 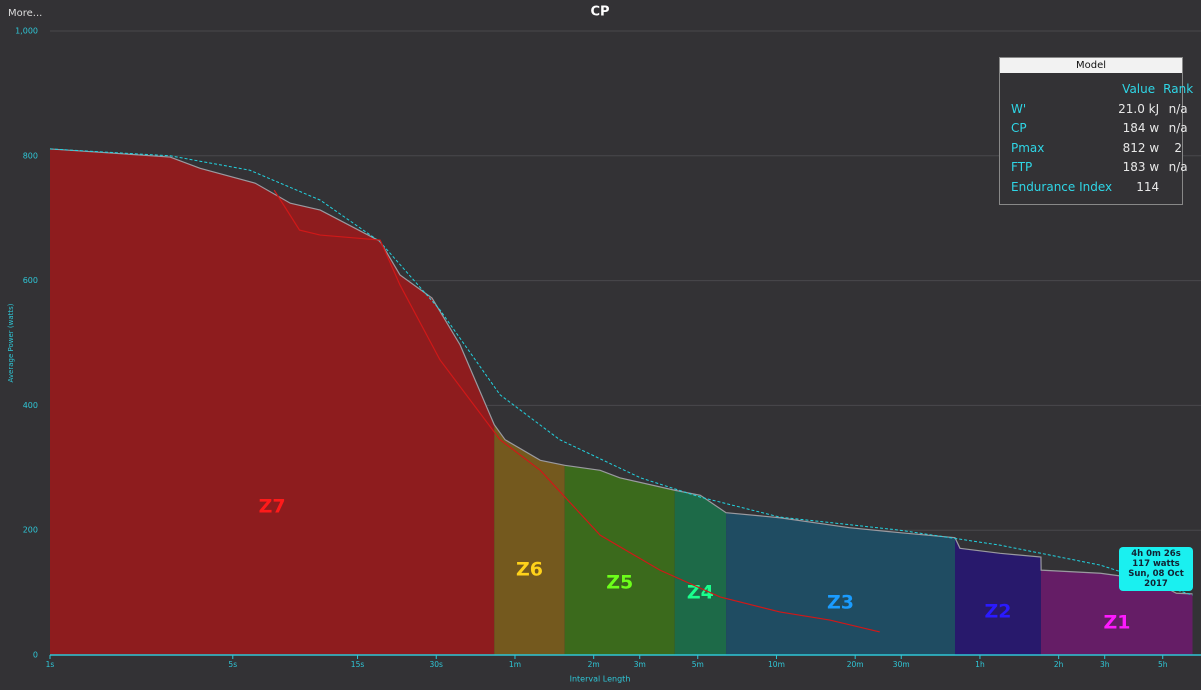 I want to click on x-tick-label: 5h, so click(x=1163, y=664).